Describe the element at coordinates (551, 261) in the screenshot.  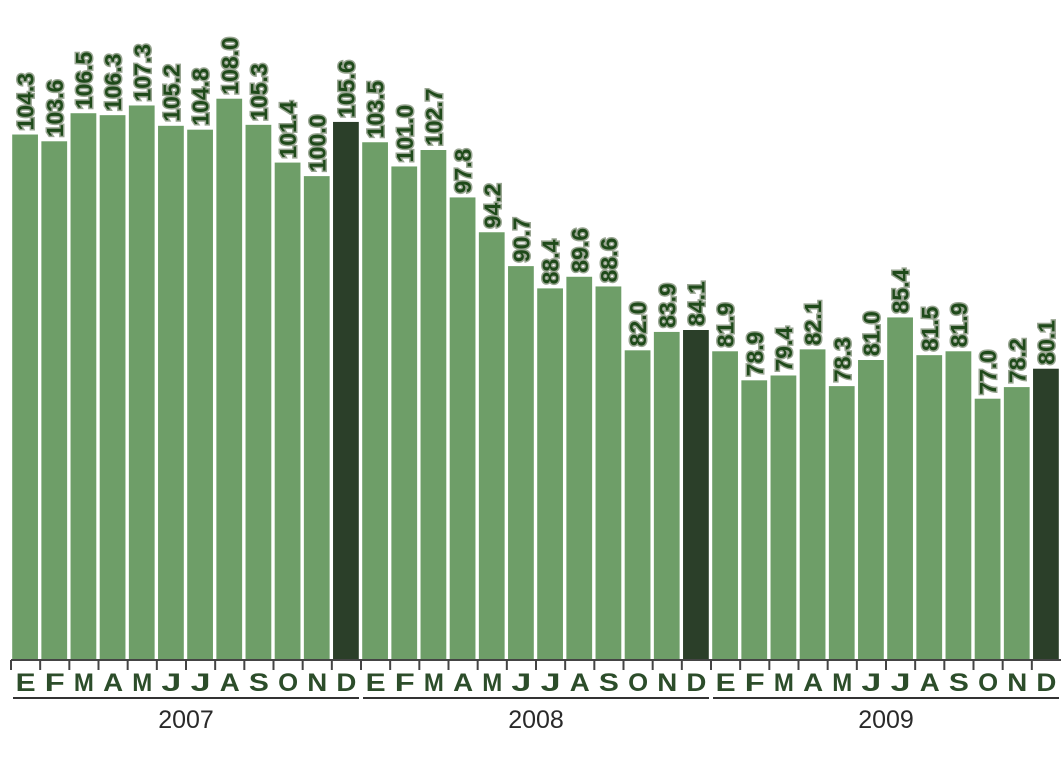
I see `value-label: 88.4` at that location.